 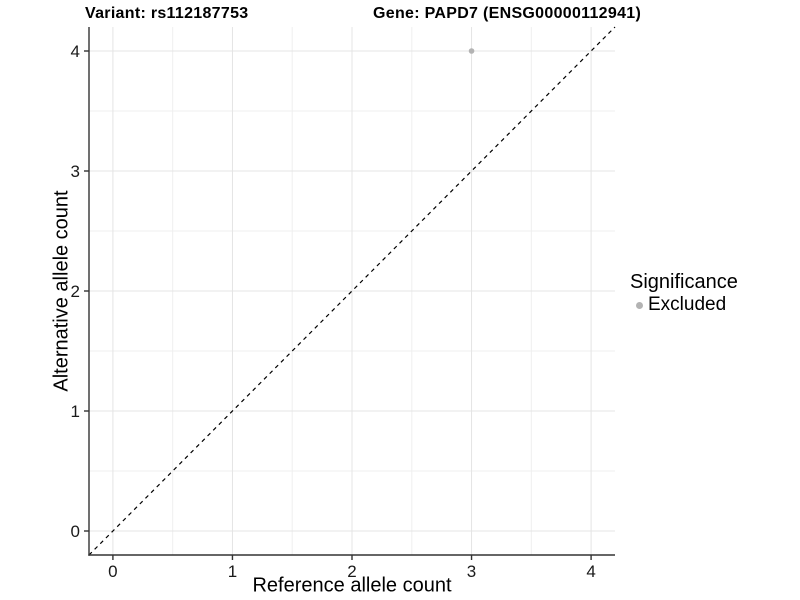 I want to click on x-tick-label: 3, so click(x=471, y=571).